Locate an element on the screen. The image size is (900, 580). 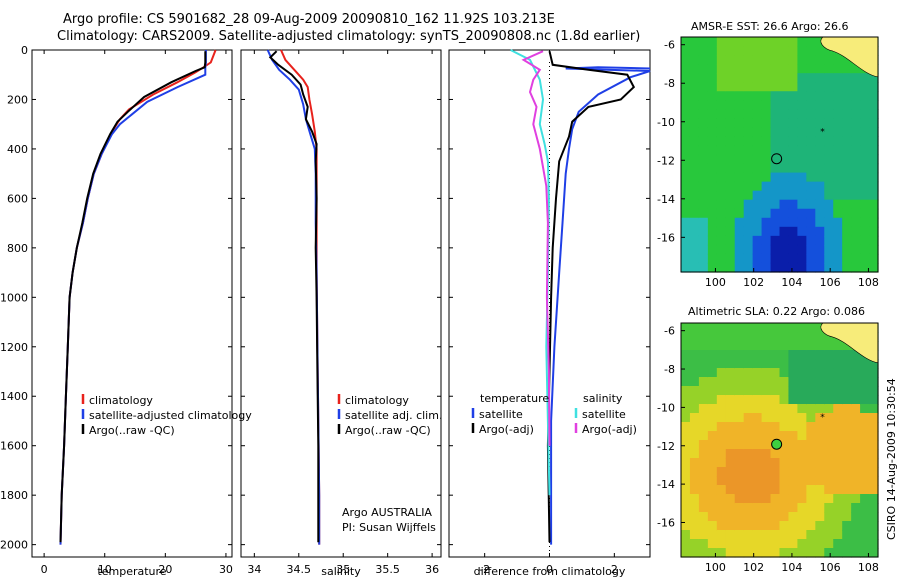
profile-location-marker is located at coordinates (777, 159).